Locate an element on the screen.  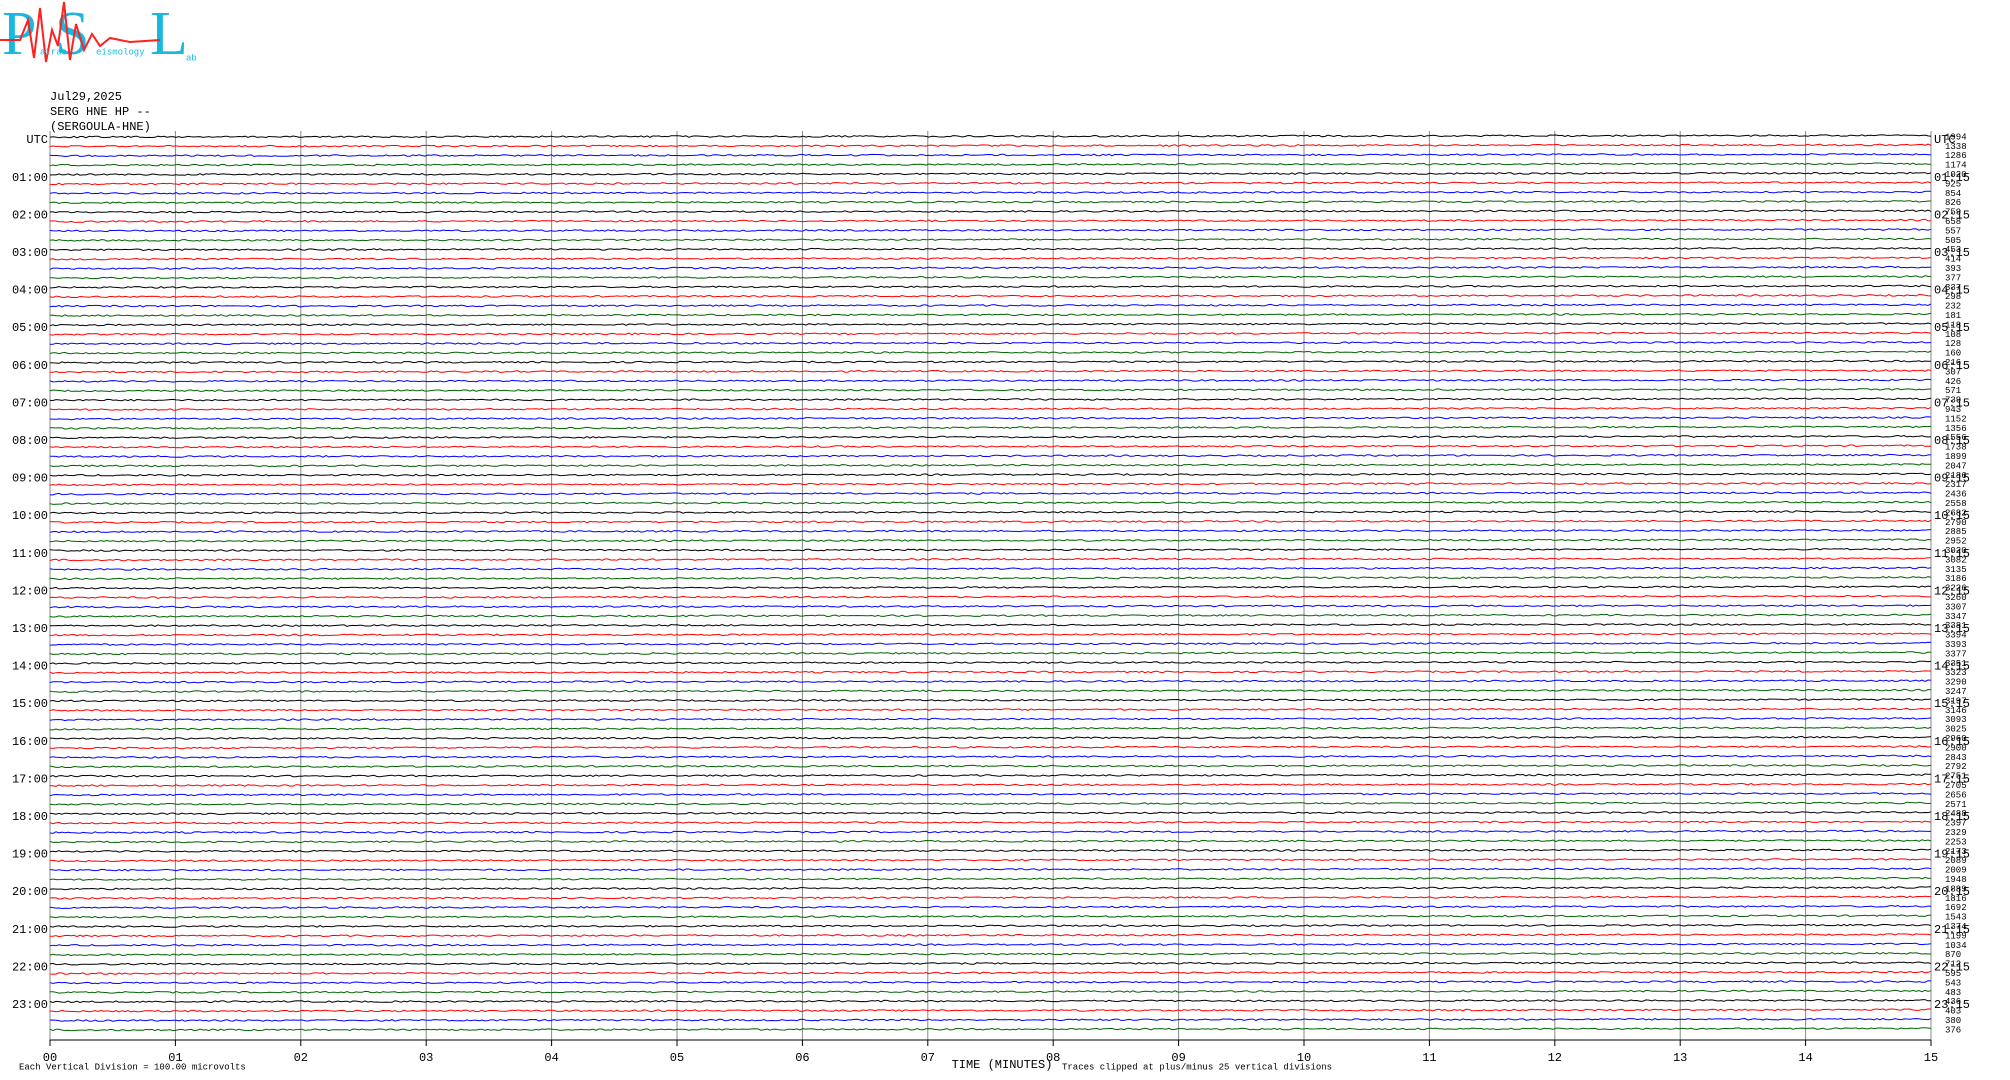
trace-count: 543 is located at coordinates (1953, 983).